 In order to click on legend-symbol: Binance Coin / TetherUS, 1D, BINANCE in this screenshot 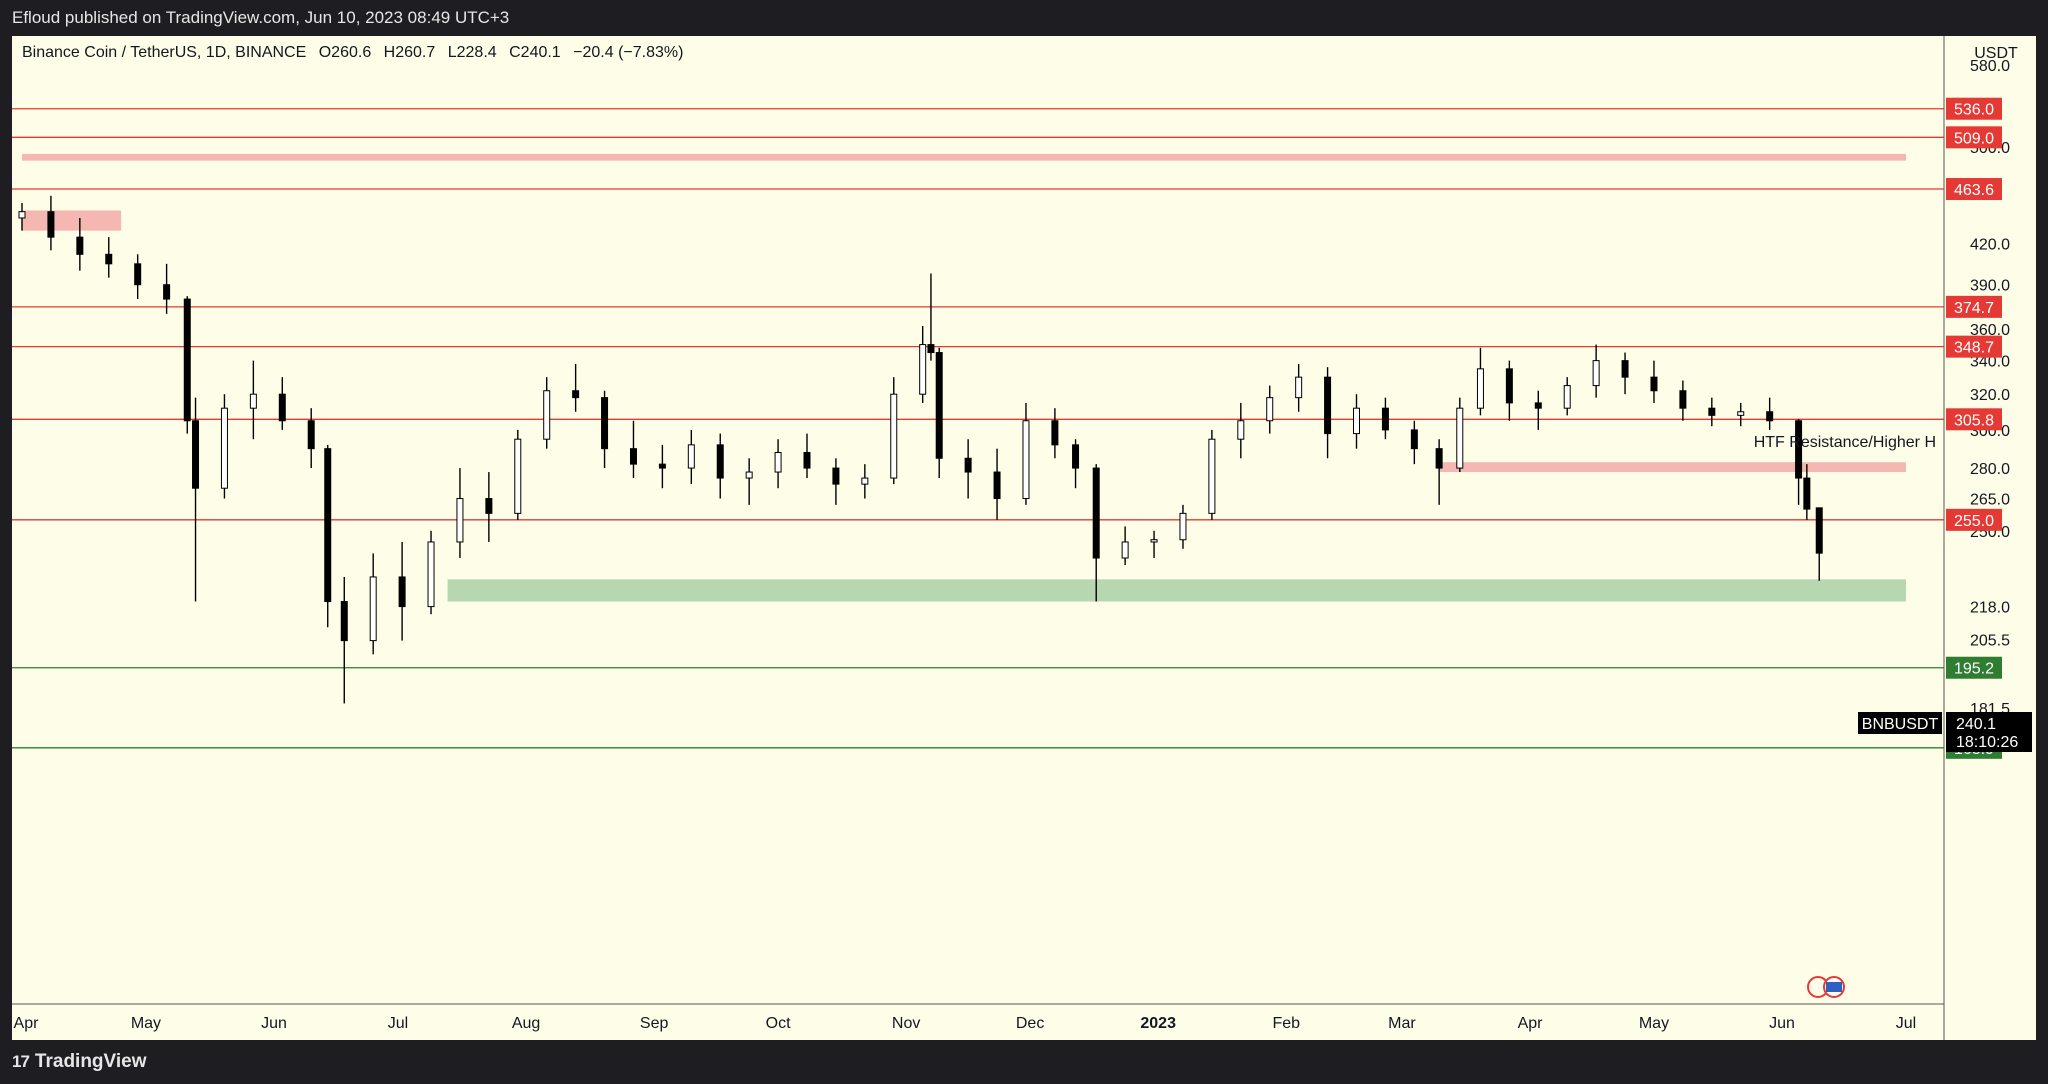, I will do `click(164, 52)`.